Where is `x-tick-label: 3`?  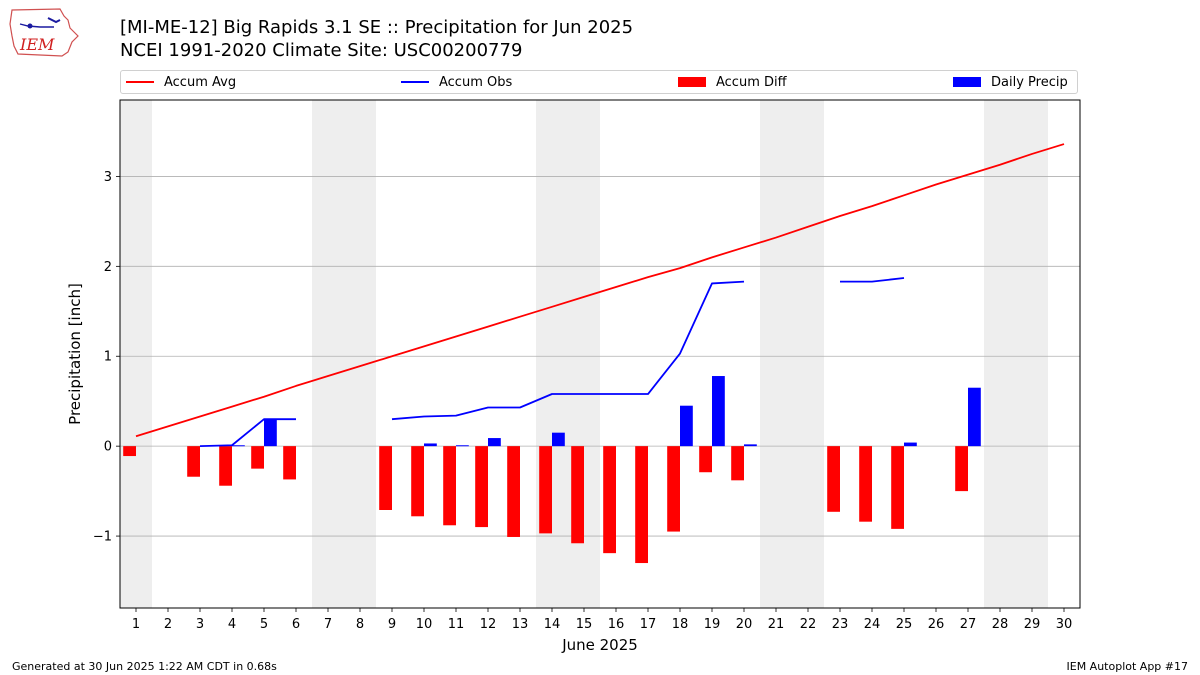 x-tick-label: 3 is located at coordinates (200, 624).